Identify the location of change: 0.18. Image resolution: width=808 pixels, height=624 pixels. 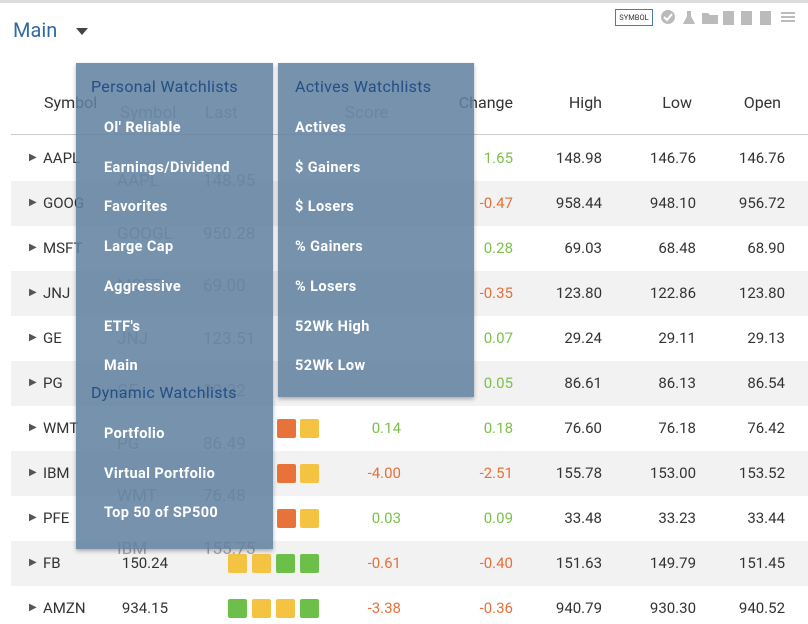
(498, 428).